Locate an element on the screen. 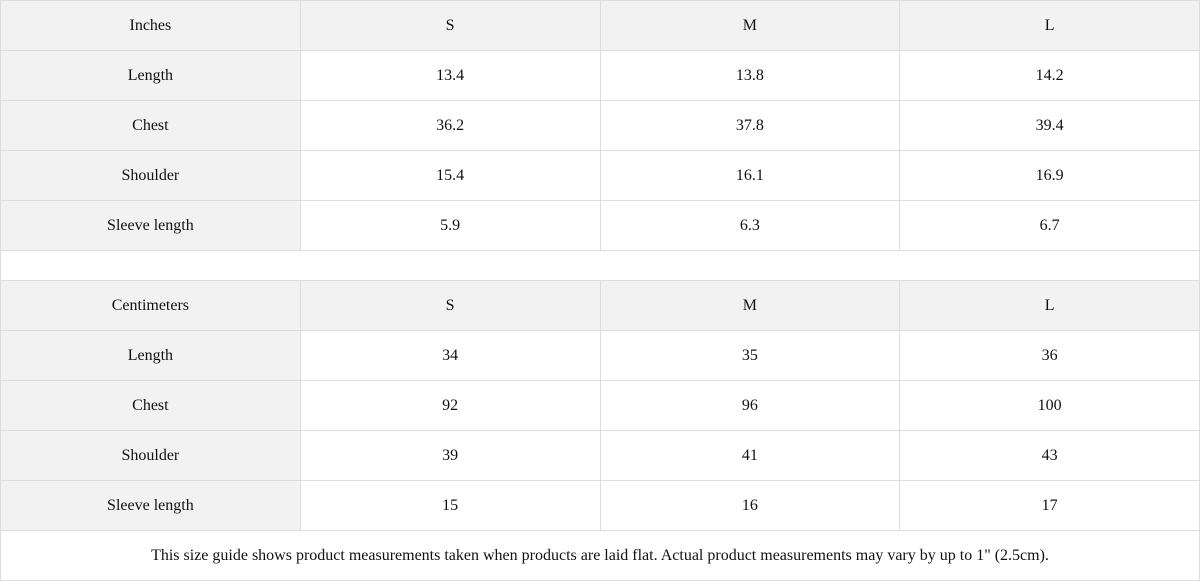  measurement-value: 15 is located at coordinates (450, 506).